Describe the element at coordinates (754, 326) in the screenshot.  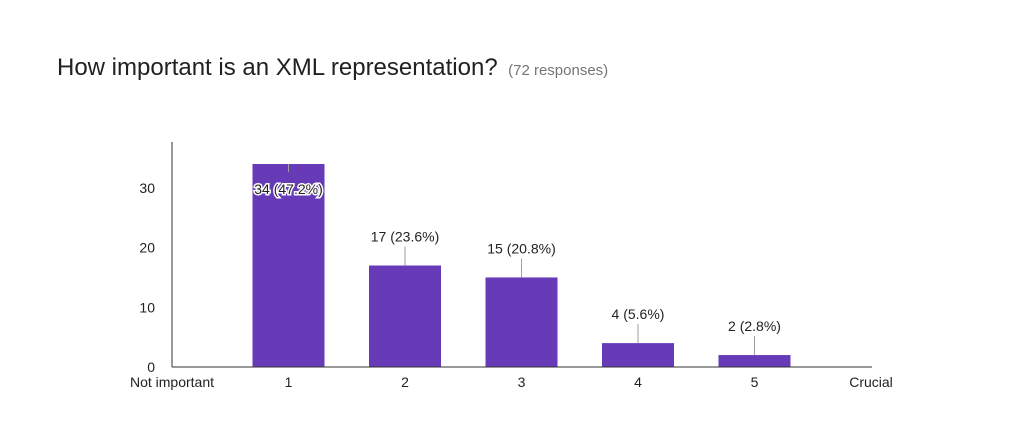
I see `value-label: 2 (2.8%)` at that location.